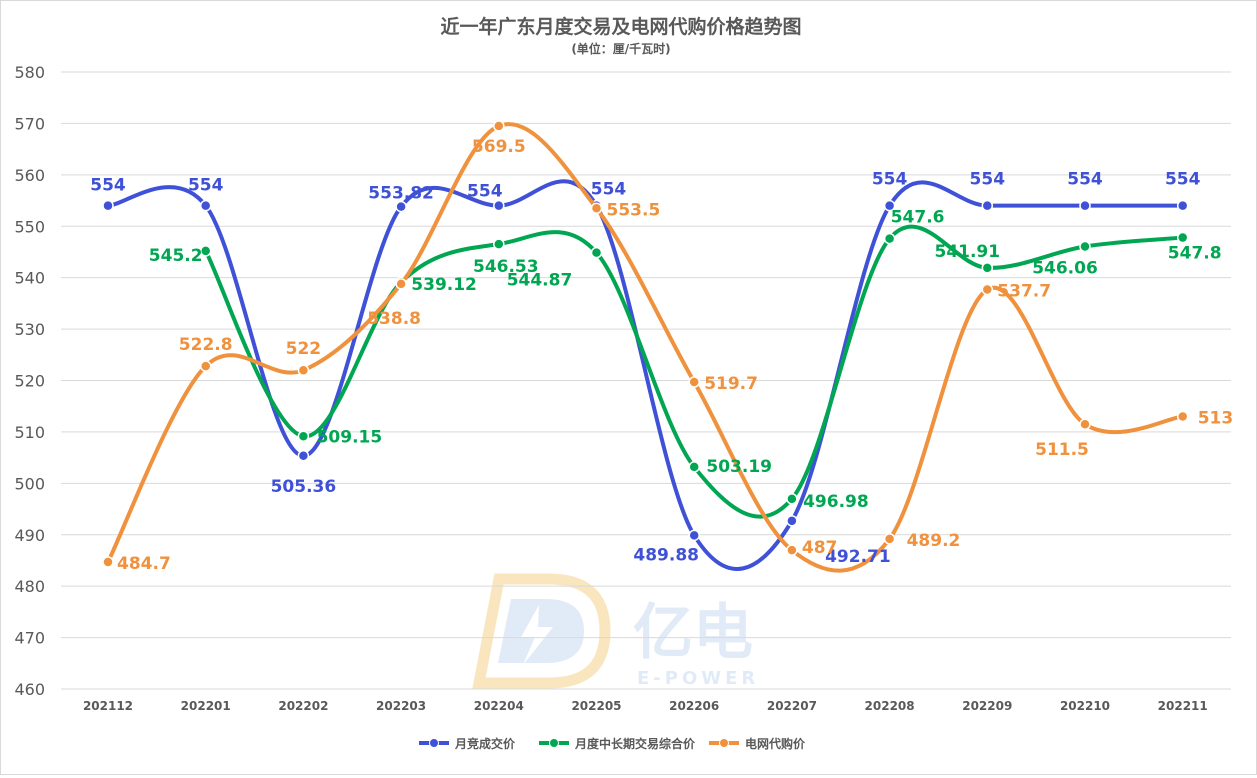  What do you see at coordinates (434, 743) in the screenshot?
I see `monthly-bid-price-legend-marker` at bounding box center [434, 743].